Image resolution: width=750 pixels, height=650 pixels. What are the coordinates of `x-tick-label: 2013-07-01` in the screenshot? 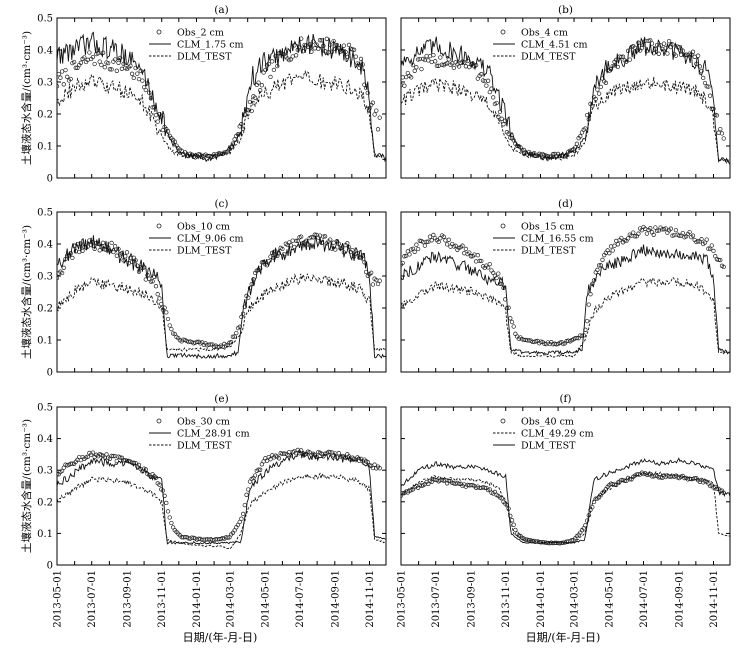 It's located at (436, 599).